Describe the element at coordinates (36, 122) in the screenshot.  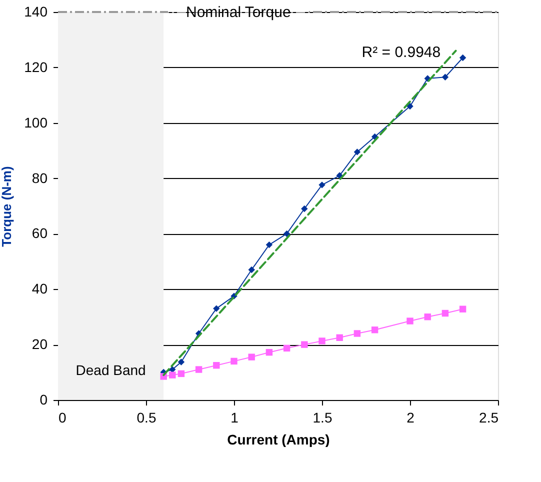
I see `y-tick-label: 100` at that location.